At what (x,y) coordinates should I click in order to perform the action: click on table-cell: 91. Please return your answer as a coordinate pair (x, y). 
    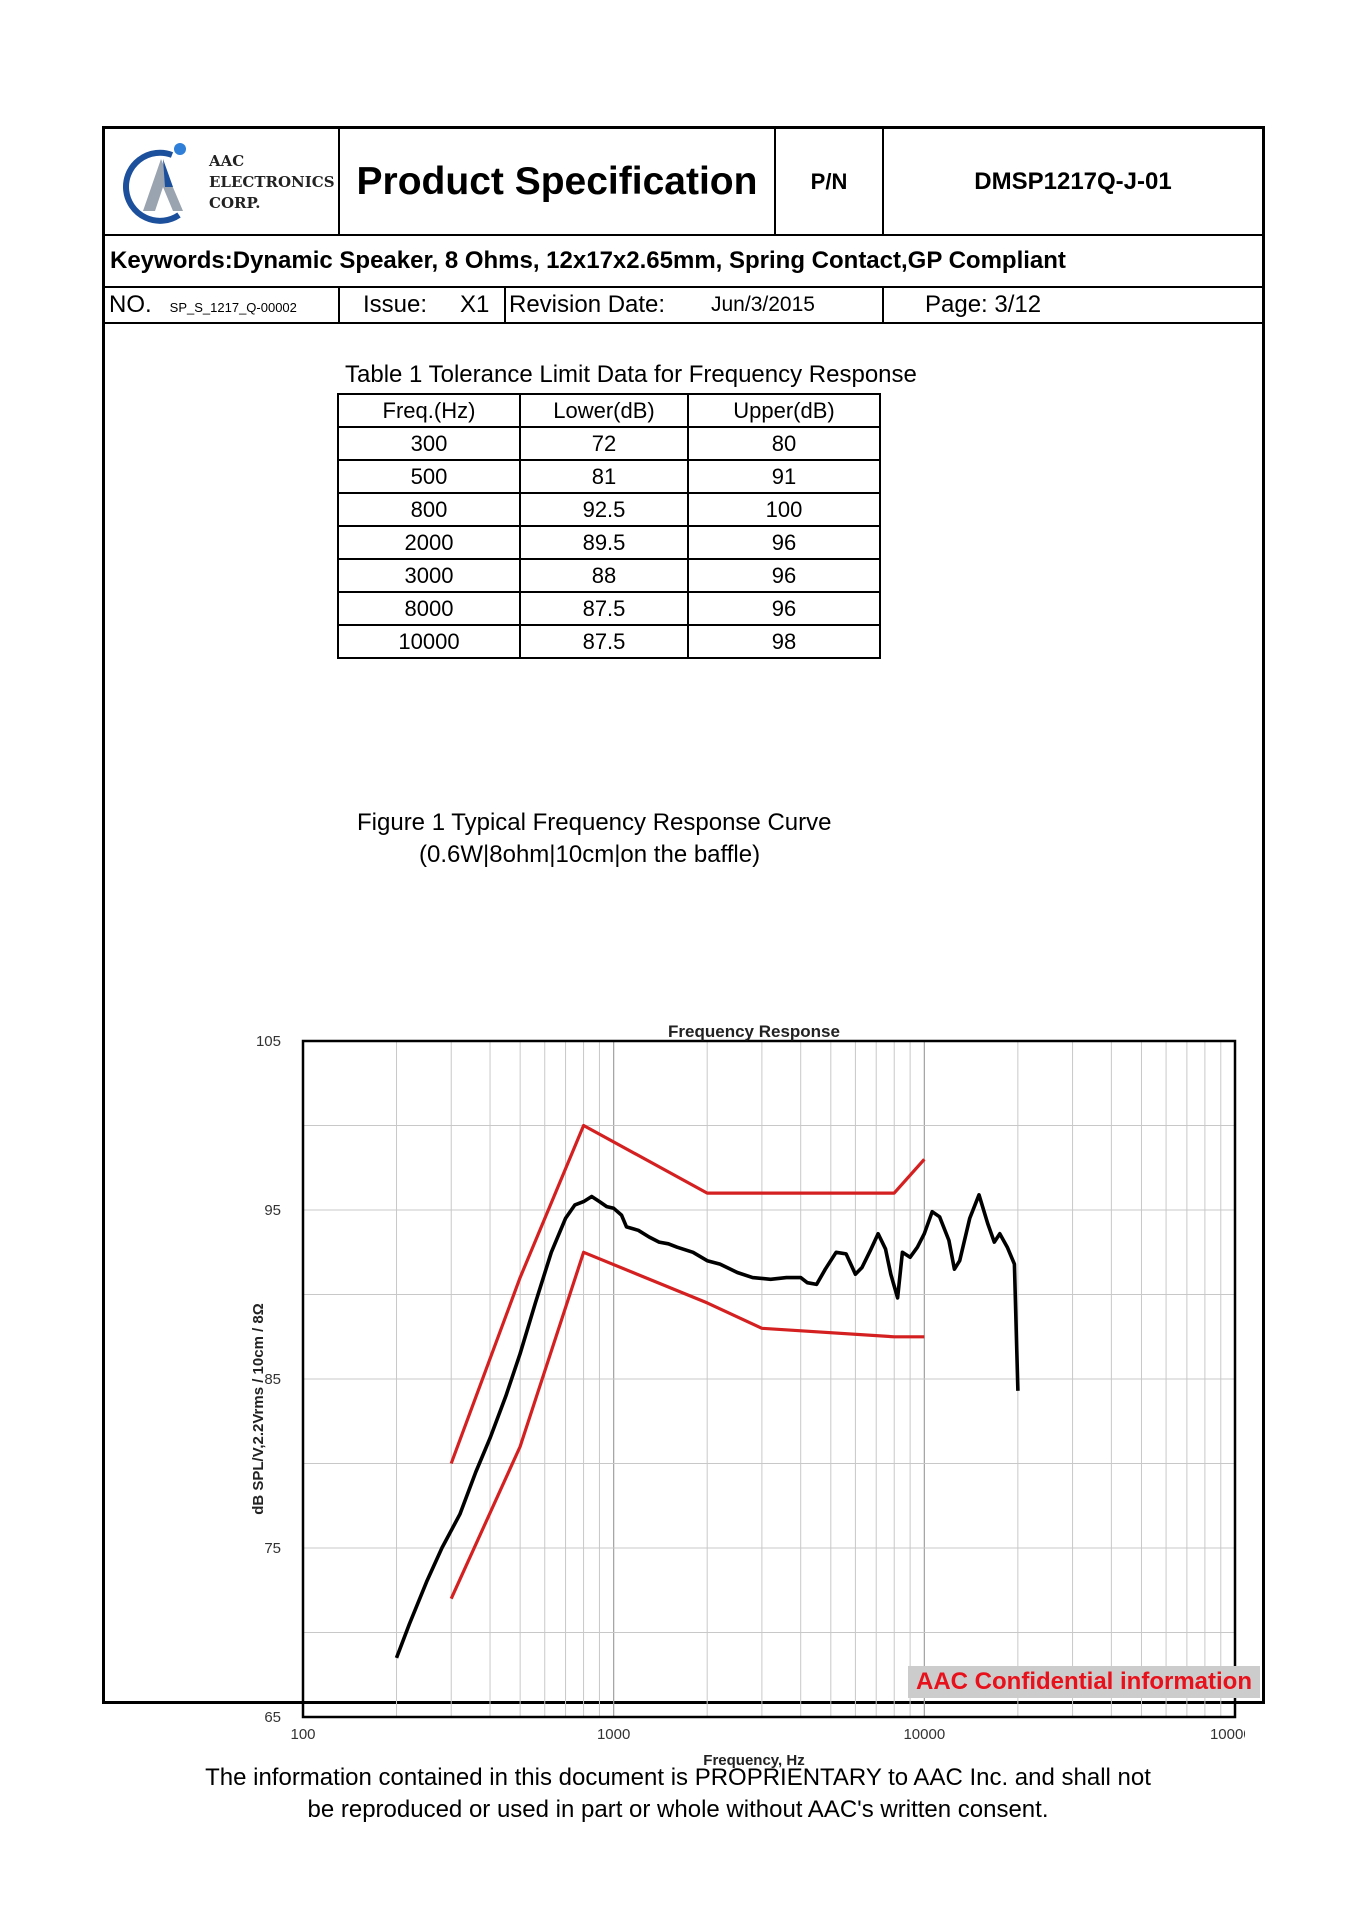
    Looking at the image, I should click on (784, 476).